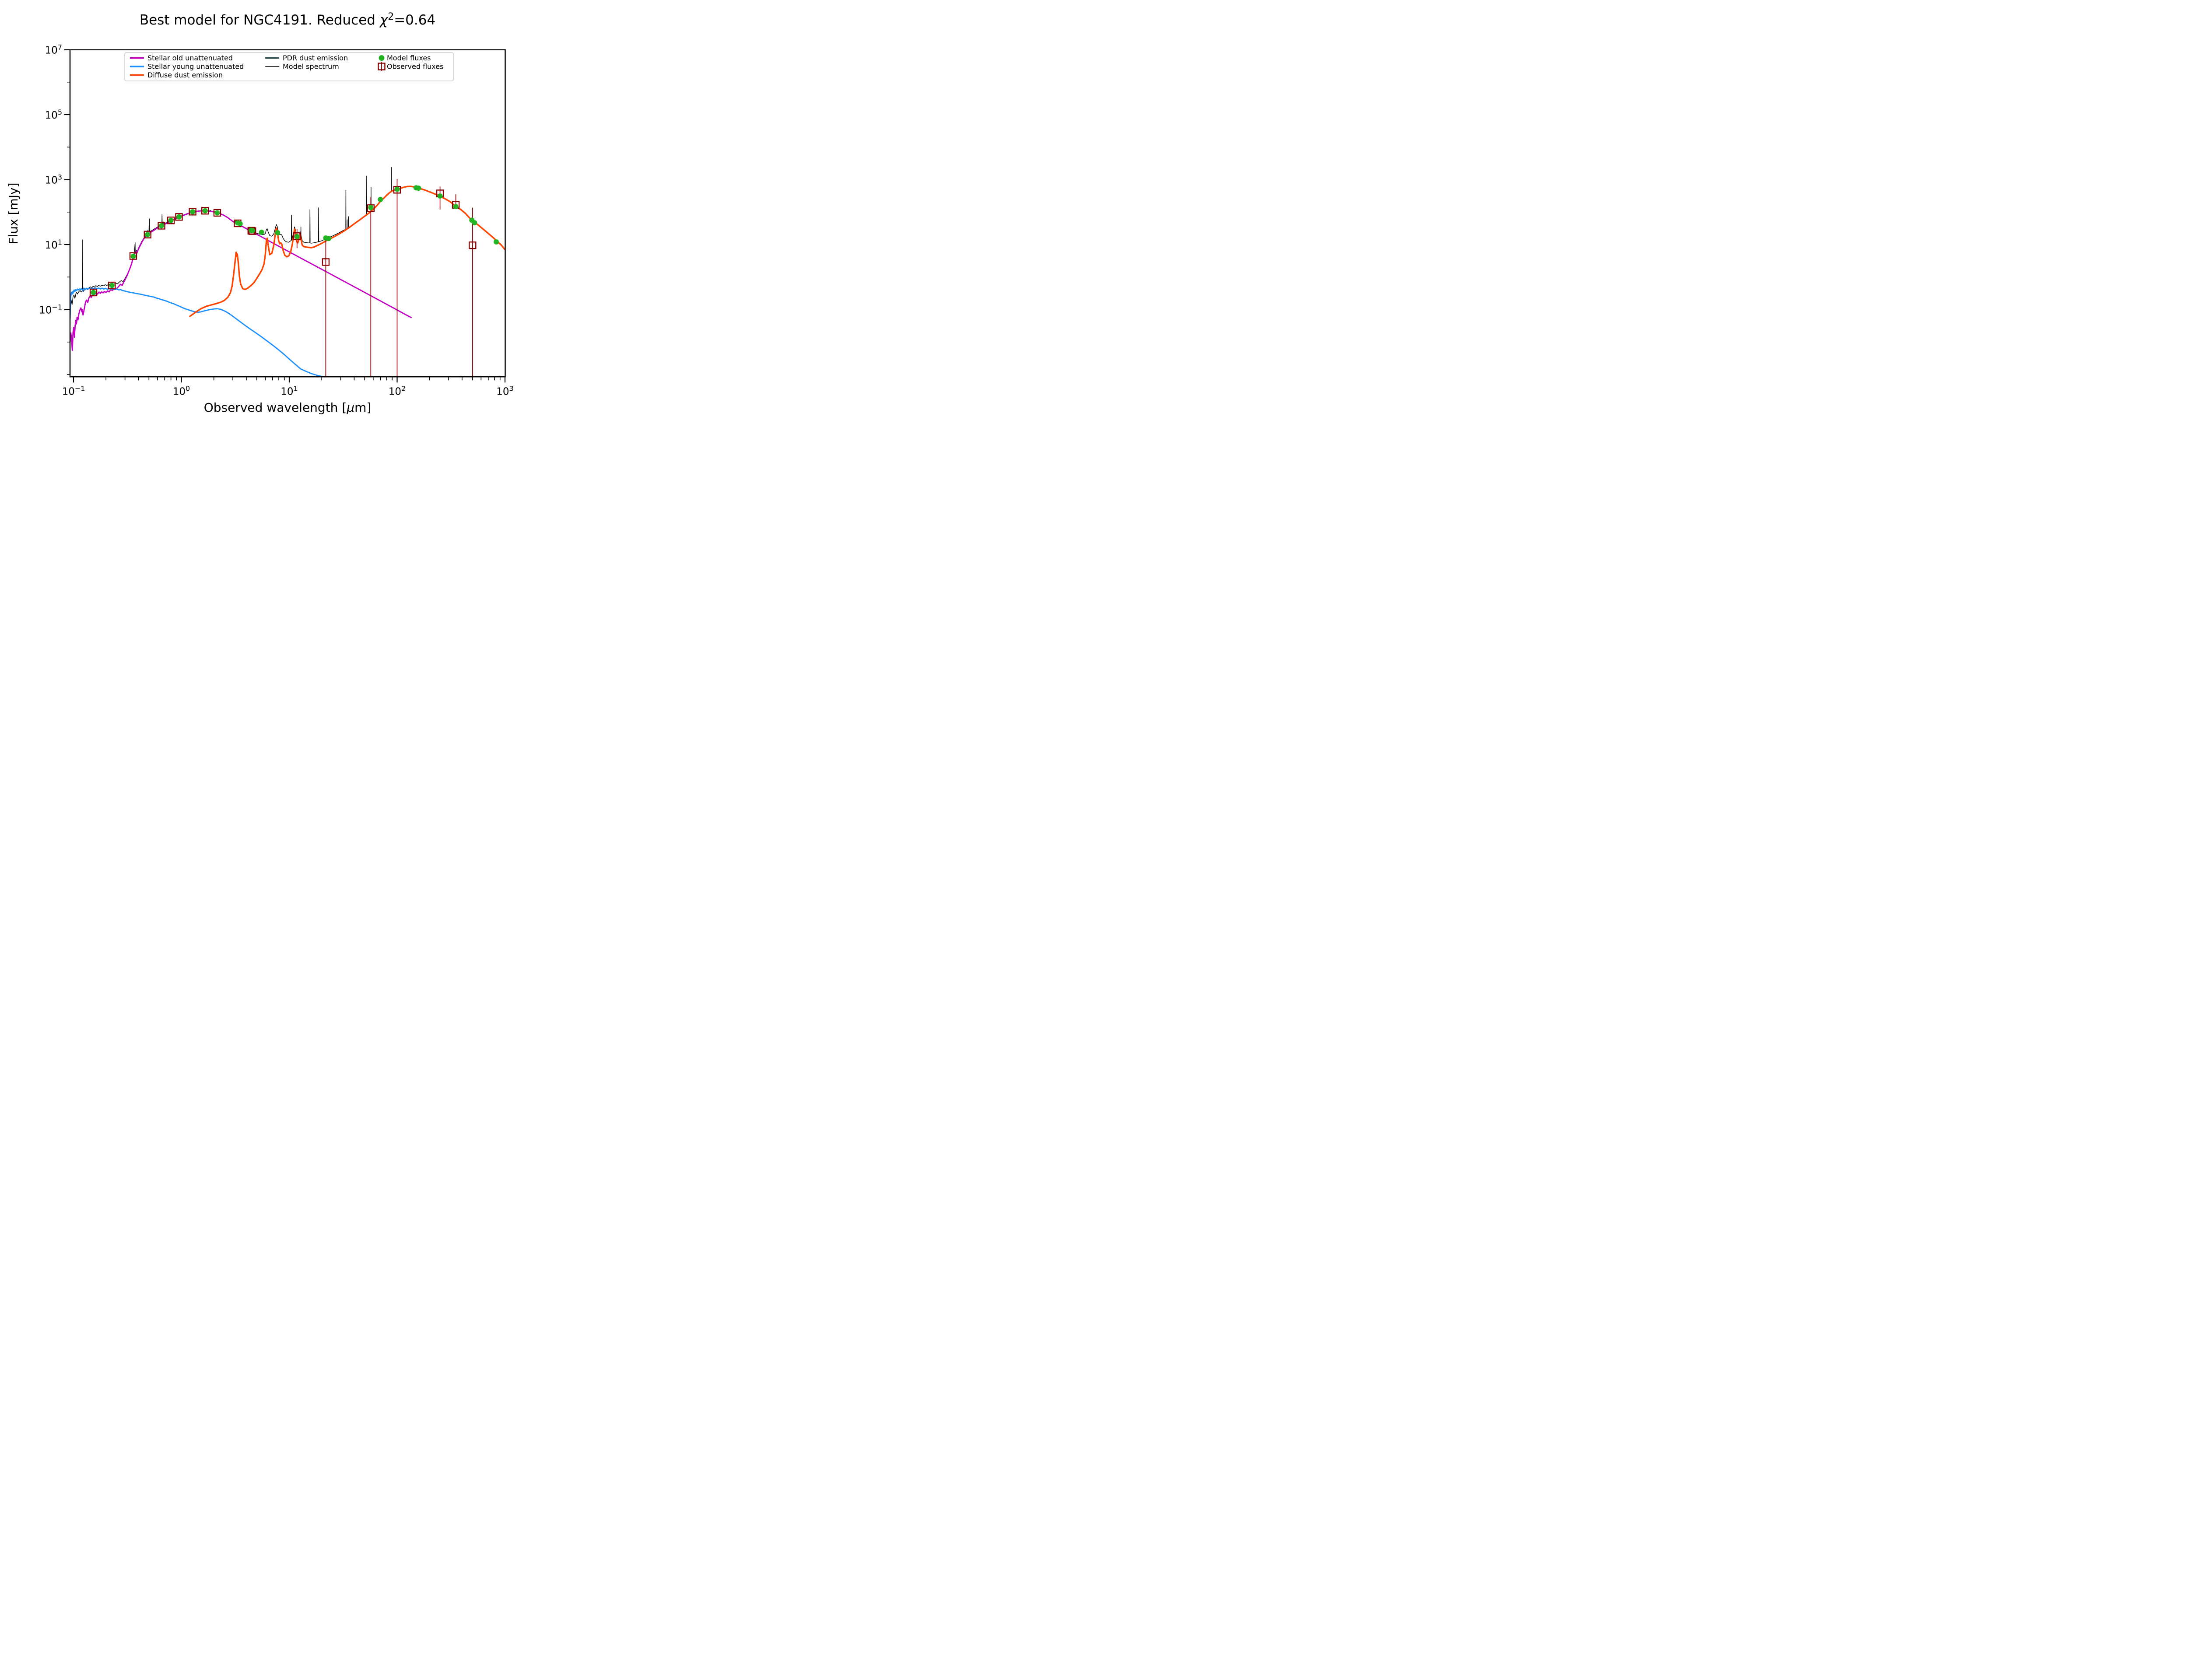 The height and width of the screenshot is (1680, 2188). Describe the element at coordinates (54, 114) in the screenshot. I see `y-tick-label: 10⁵` at that location.